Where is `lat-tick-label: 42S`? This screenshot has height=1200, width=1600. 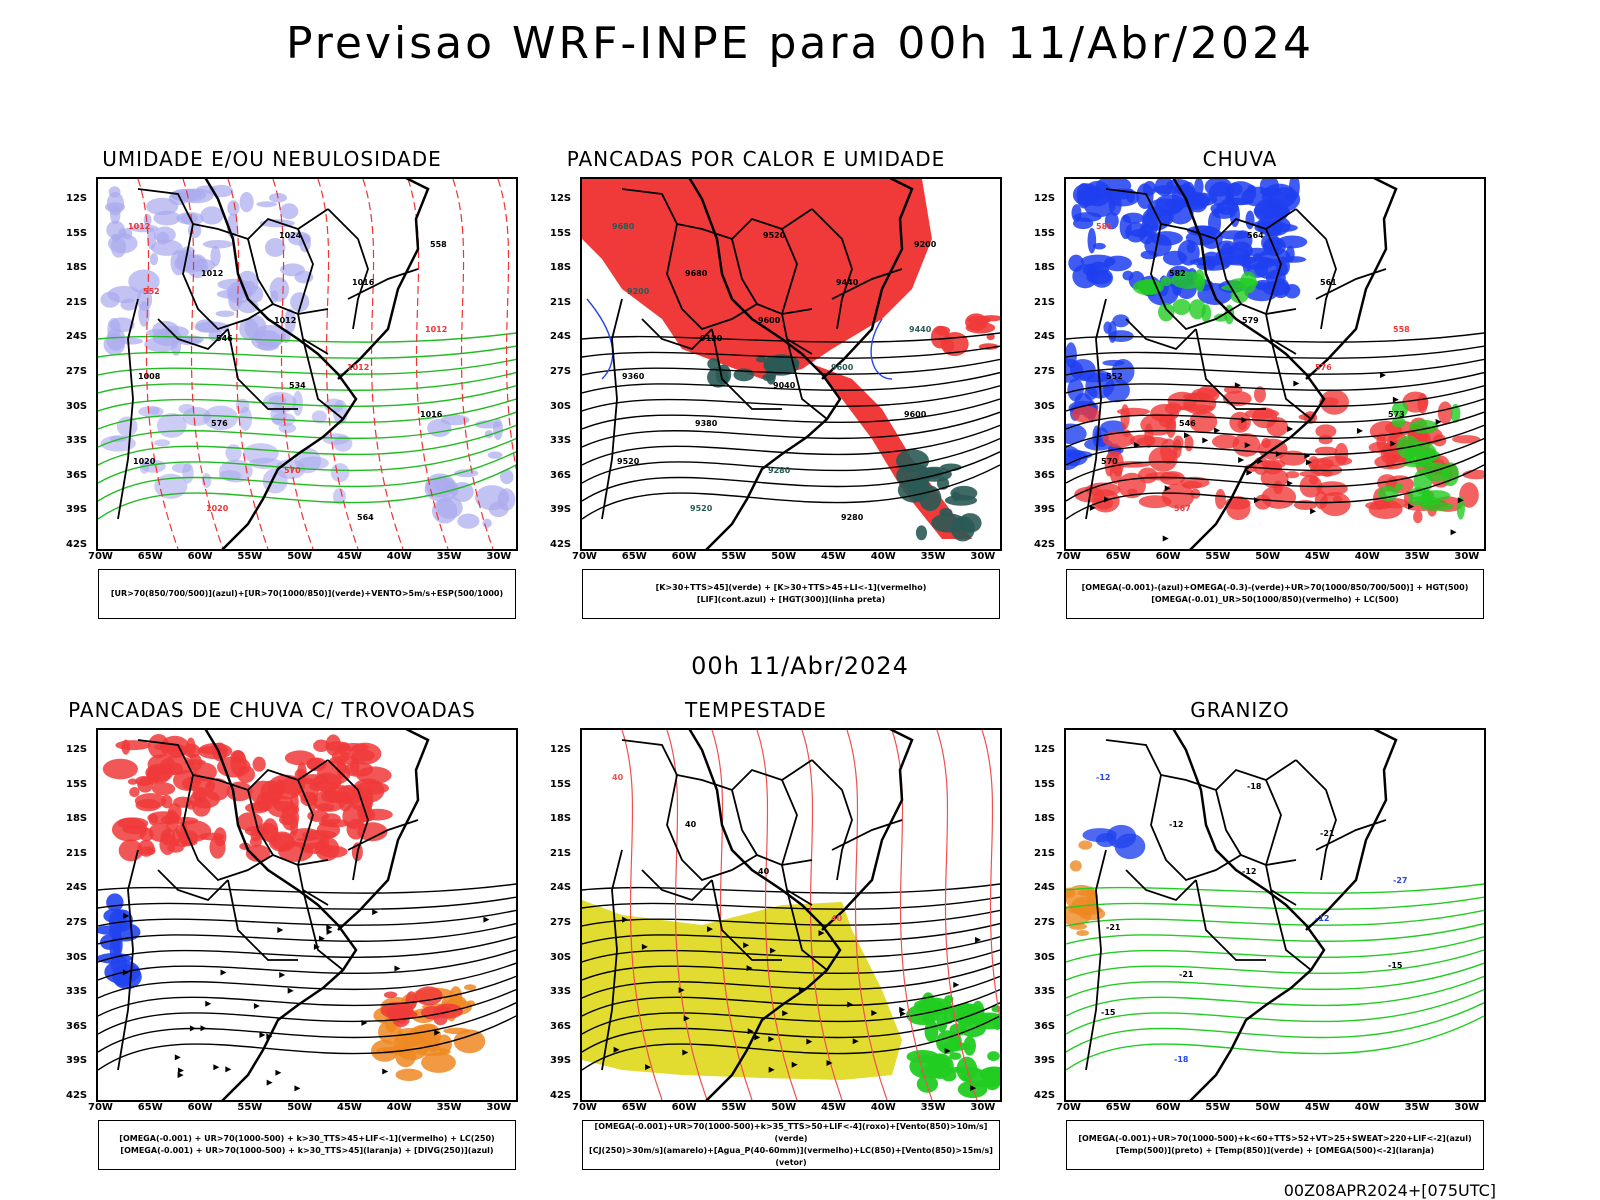
lat-tick-label: 42S is located at coordinates (561, 1095).